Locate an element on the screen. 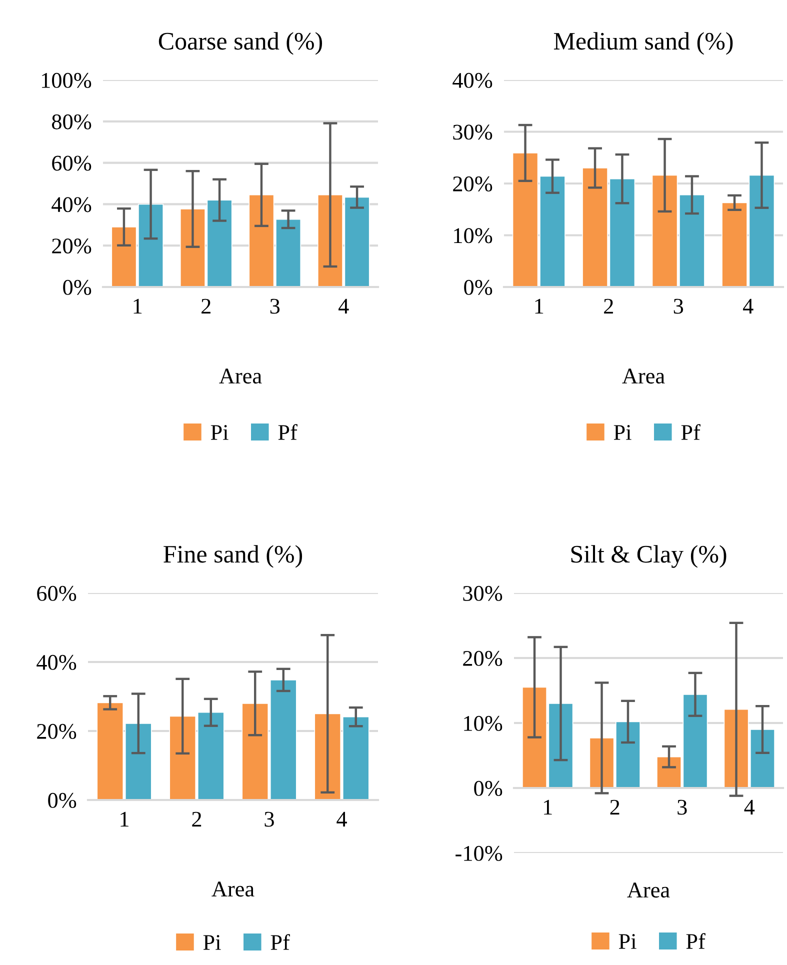  y-tick-label: 100% is located at coordinates (67, 80).